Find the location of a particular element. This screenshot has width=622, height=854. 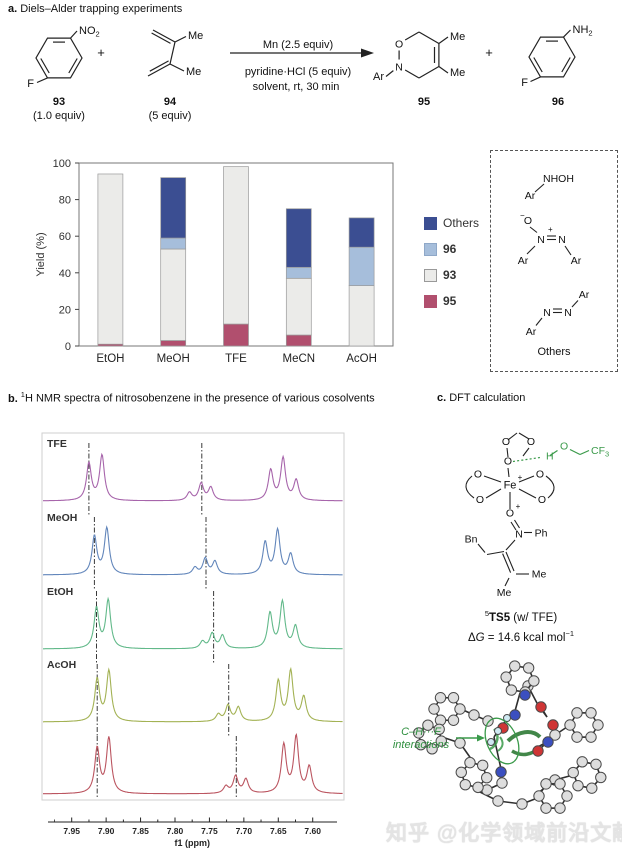

legend-item: Others is located at coordinates (451, 223).